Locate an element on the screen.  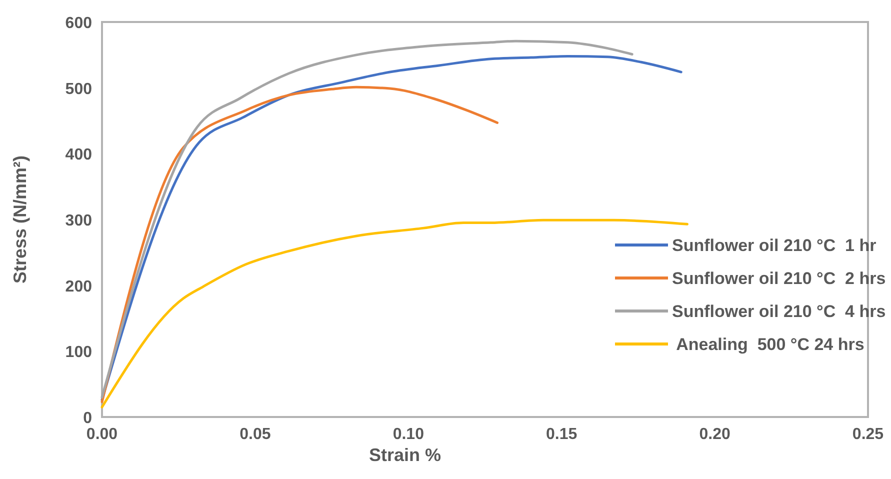
x-axis-title: Strain % is located at coordinates (405, 455).